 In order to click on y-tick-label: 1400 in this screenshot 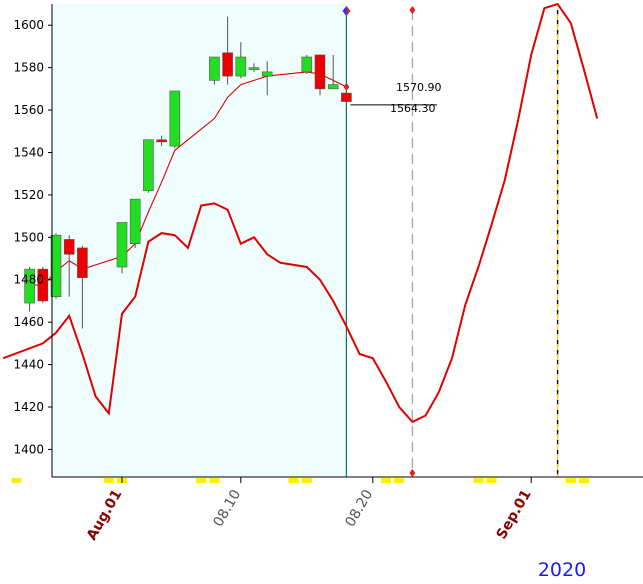, I will do `click(28, 449)`.